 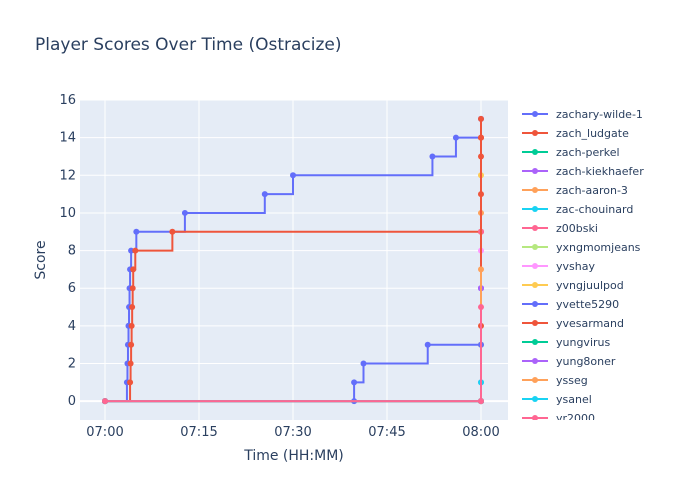 I want to click on legend-label: yvesarmand, so click(x=590, y=323).